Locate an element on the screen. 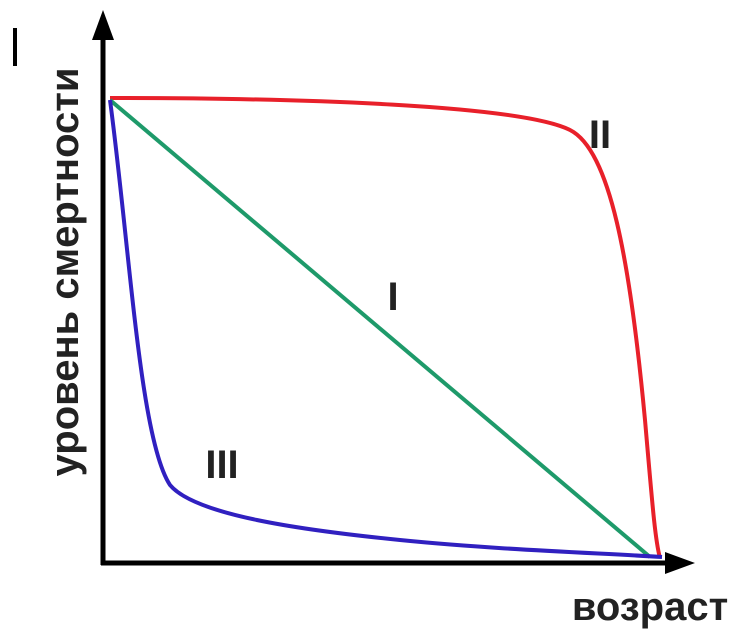  curve-label: III is located at coordinates (221, 465).